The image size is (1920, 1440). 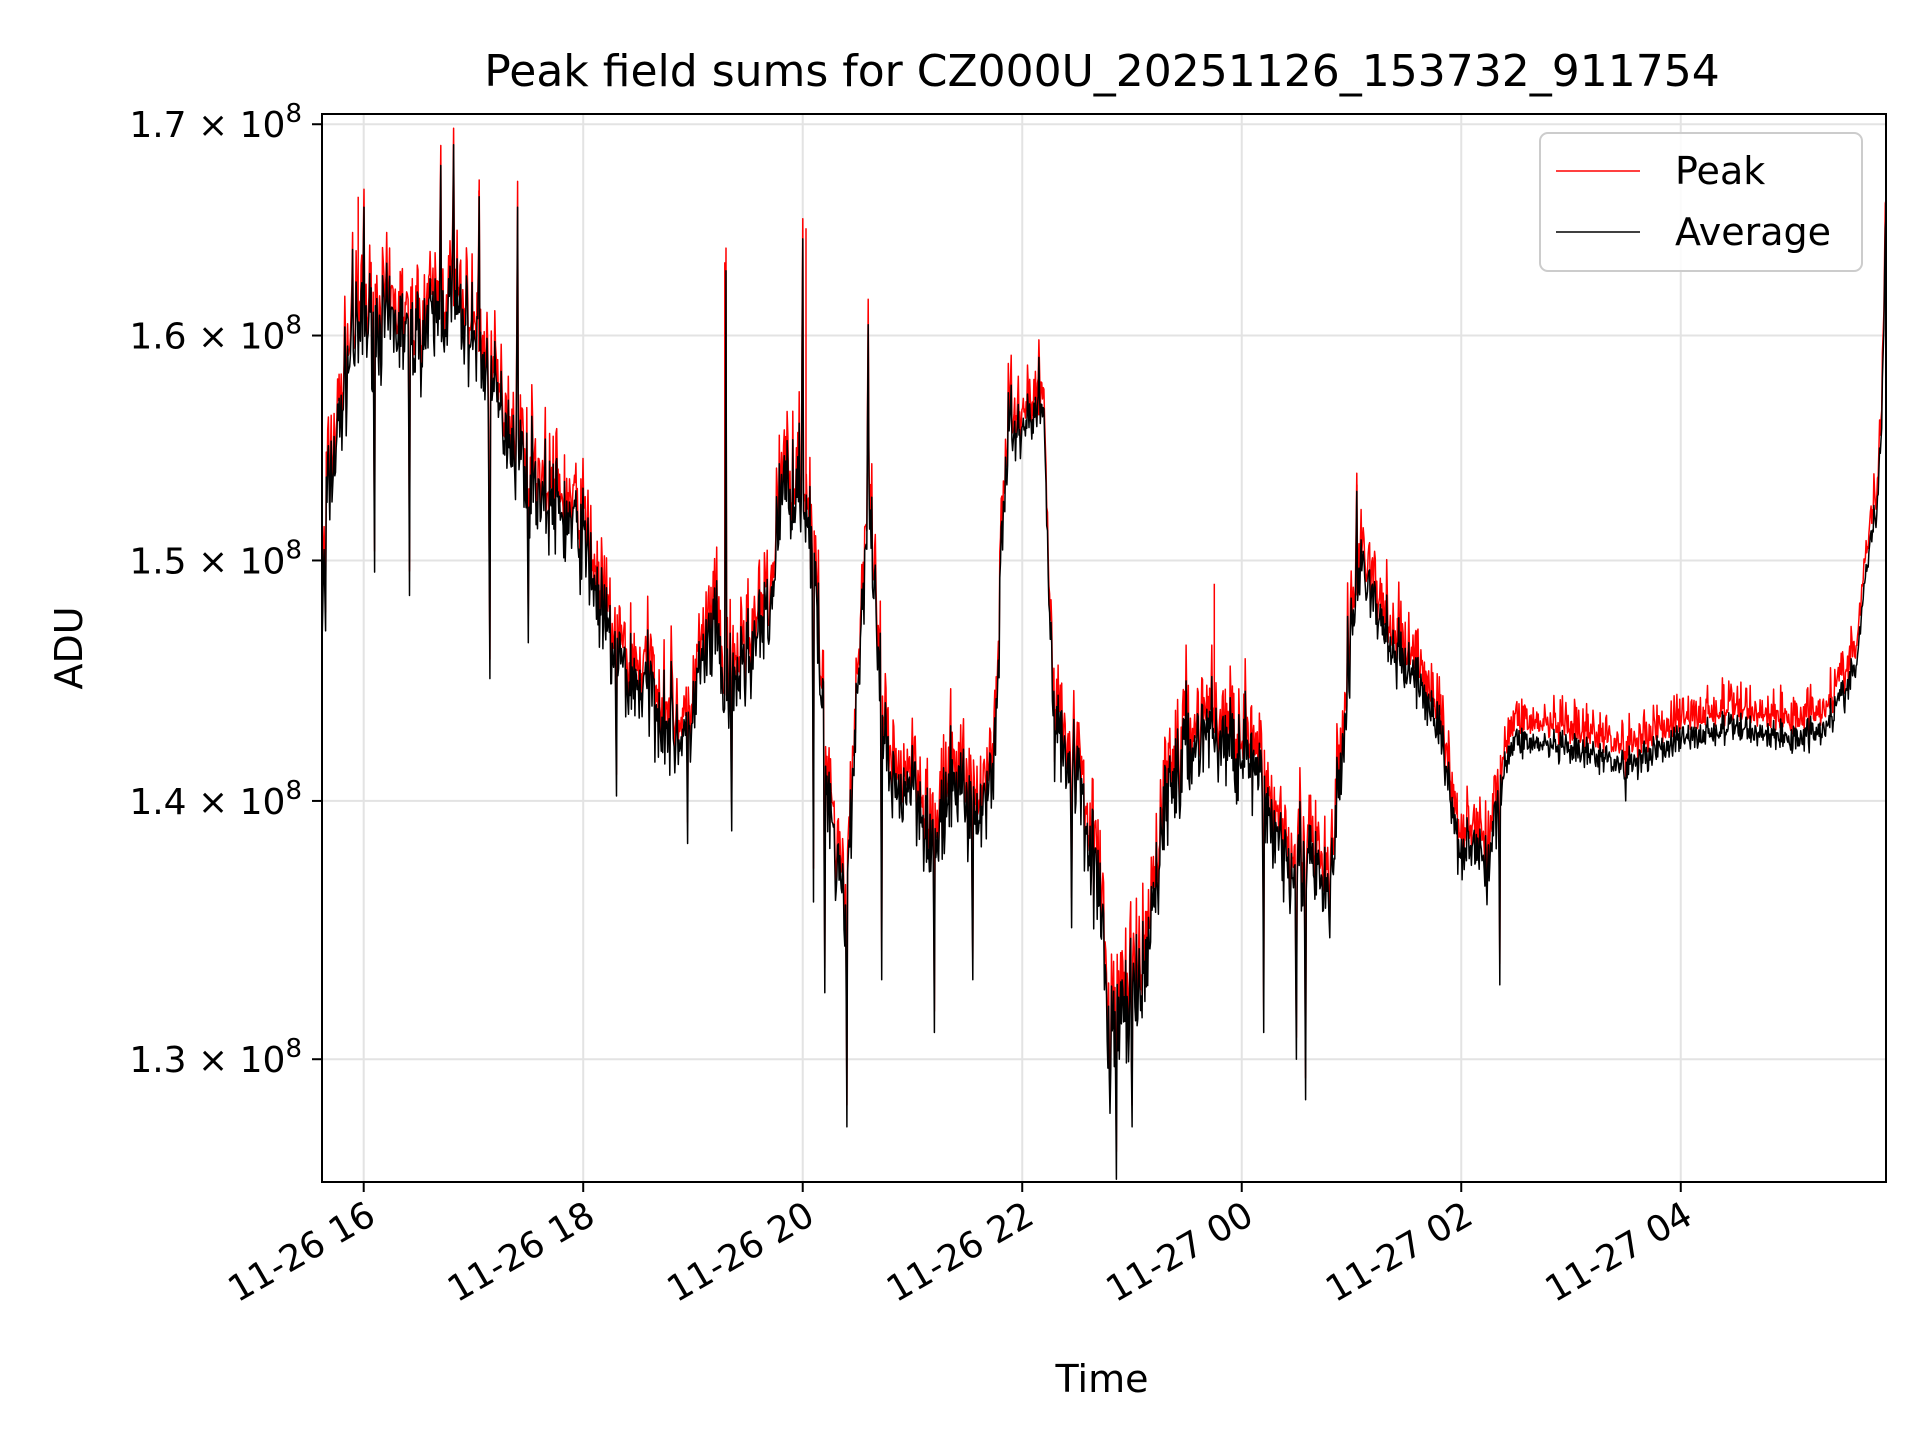 I want to click on legend: Peak Average, so click(x=1701, y=202).